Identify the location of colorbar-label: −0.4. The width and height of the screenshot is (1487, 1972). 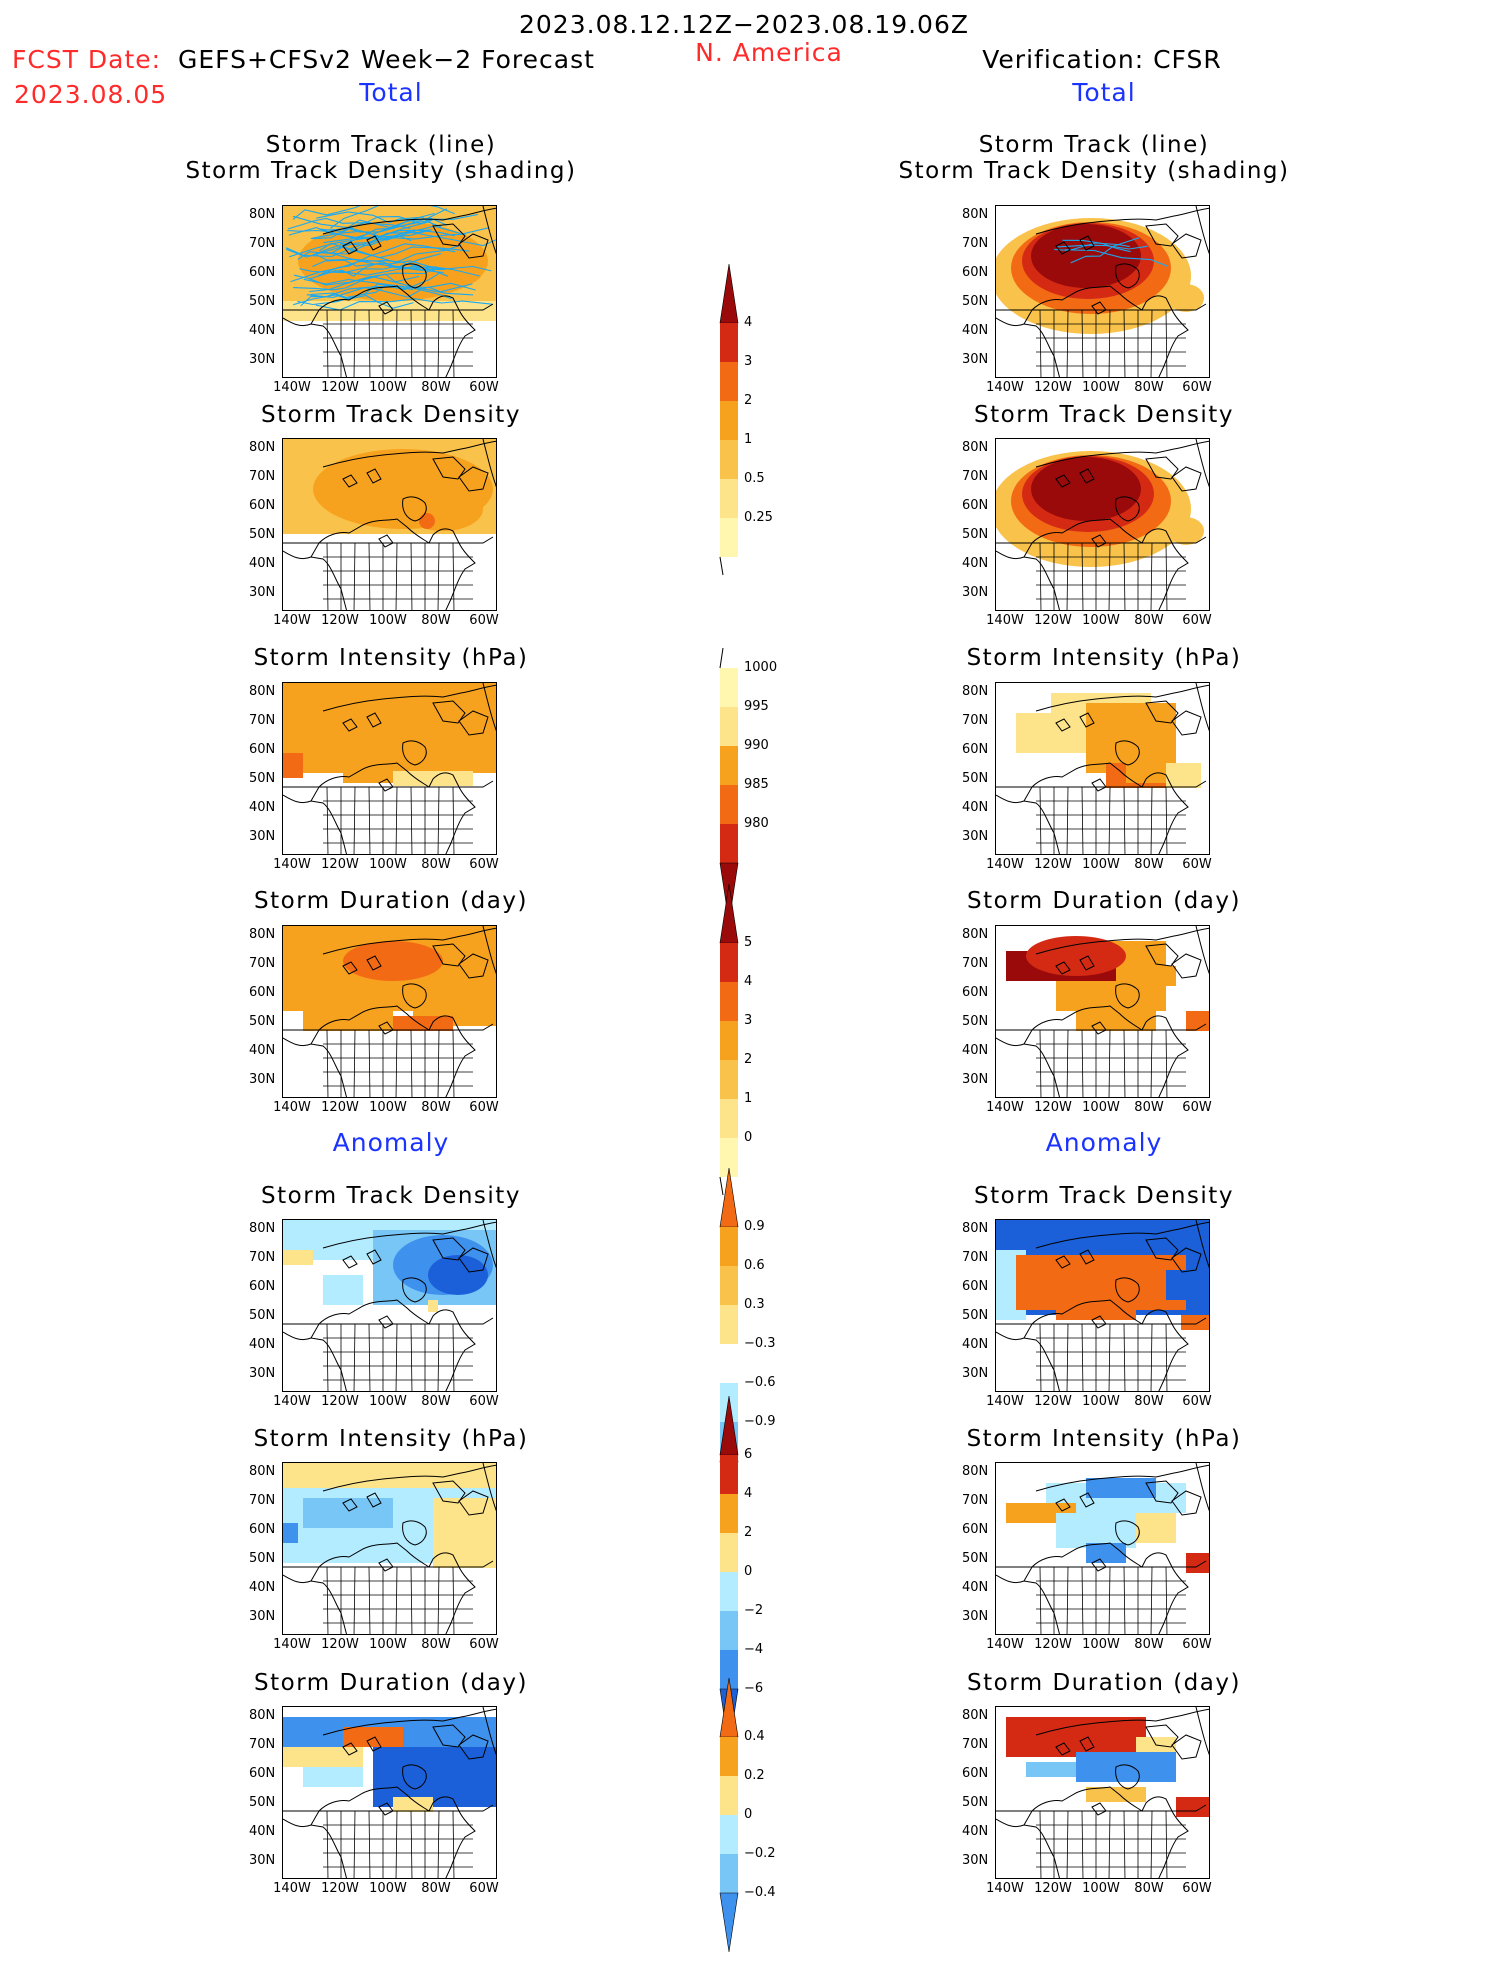
(760, 1892).